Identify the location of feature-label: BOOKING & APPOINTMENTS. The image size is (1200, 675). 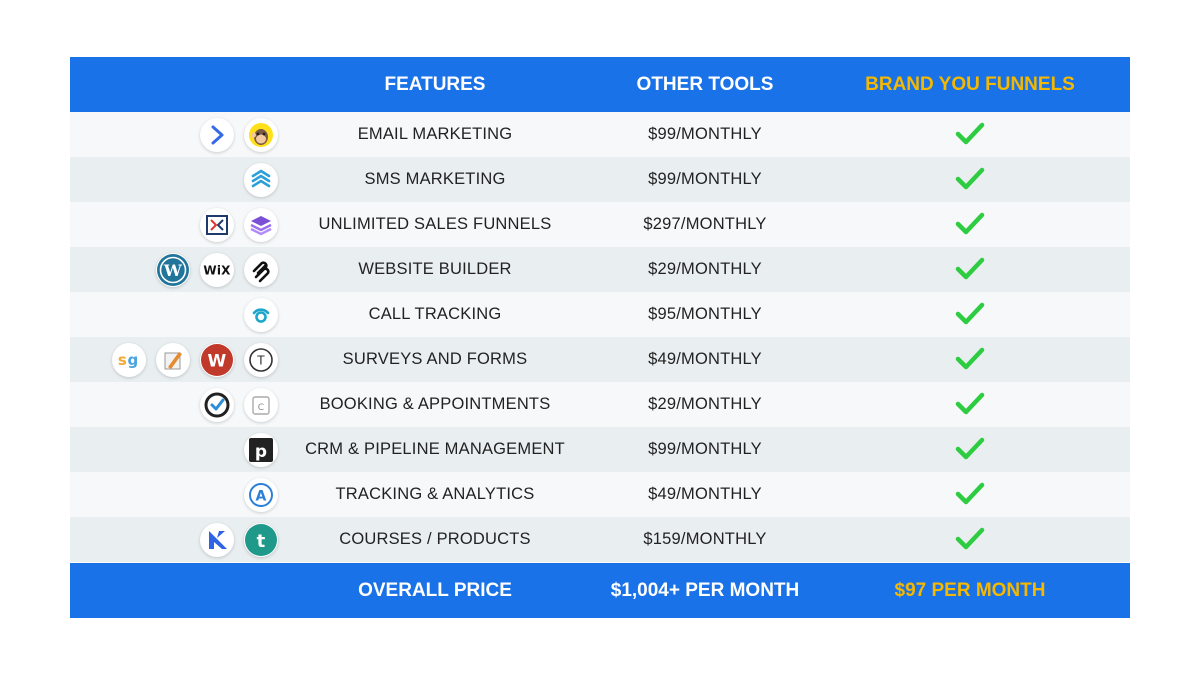
(435, 404).